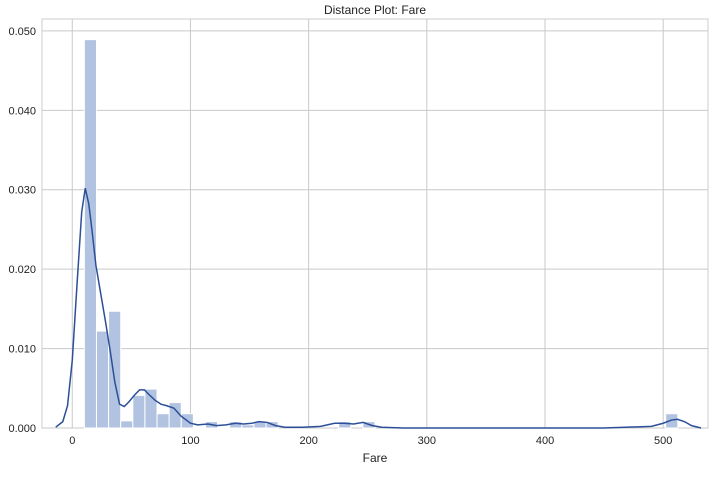 The image size is (715, 496). What do you see at coordinates (22, 270) in the screenshot?
I see `y-tick-label: 0.020` at bounding box center [22, 270].